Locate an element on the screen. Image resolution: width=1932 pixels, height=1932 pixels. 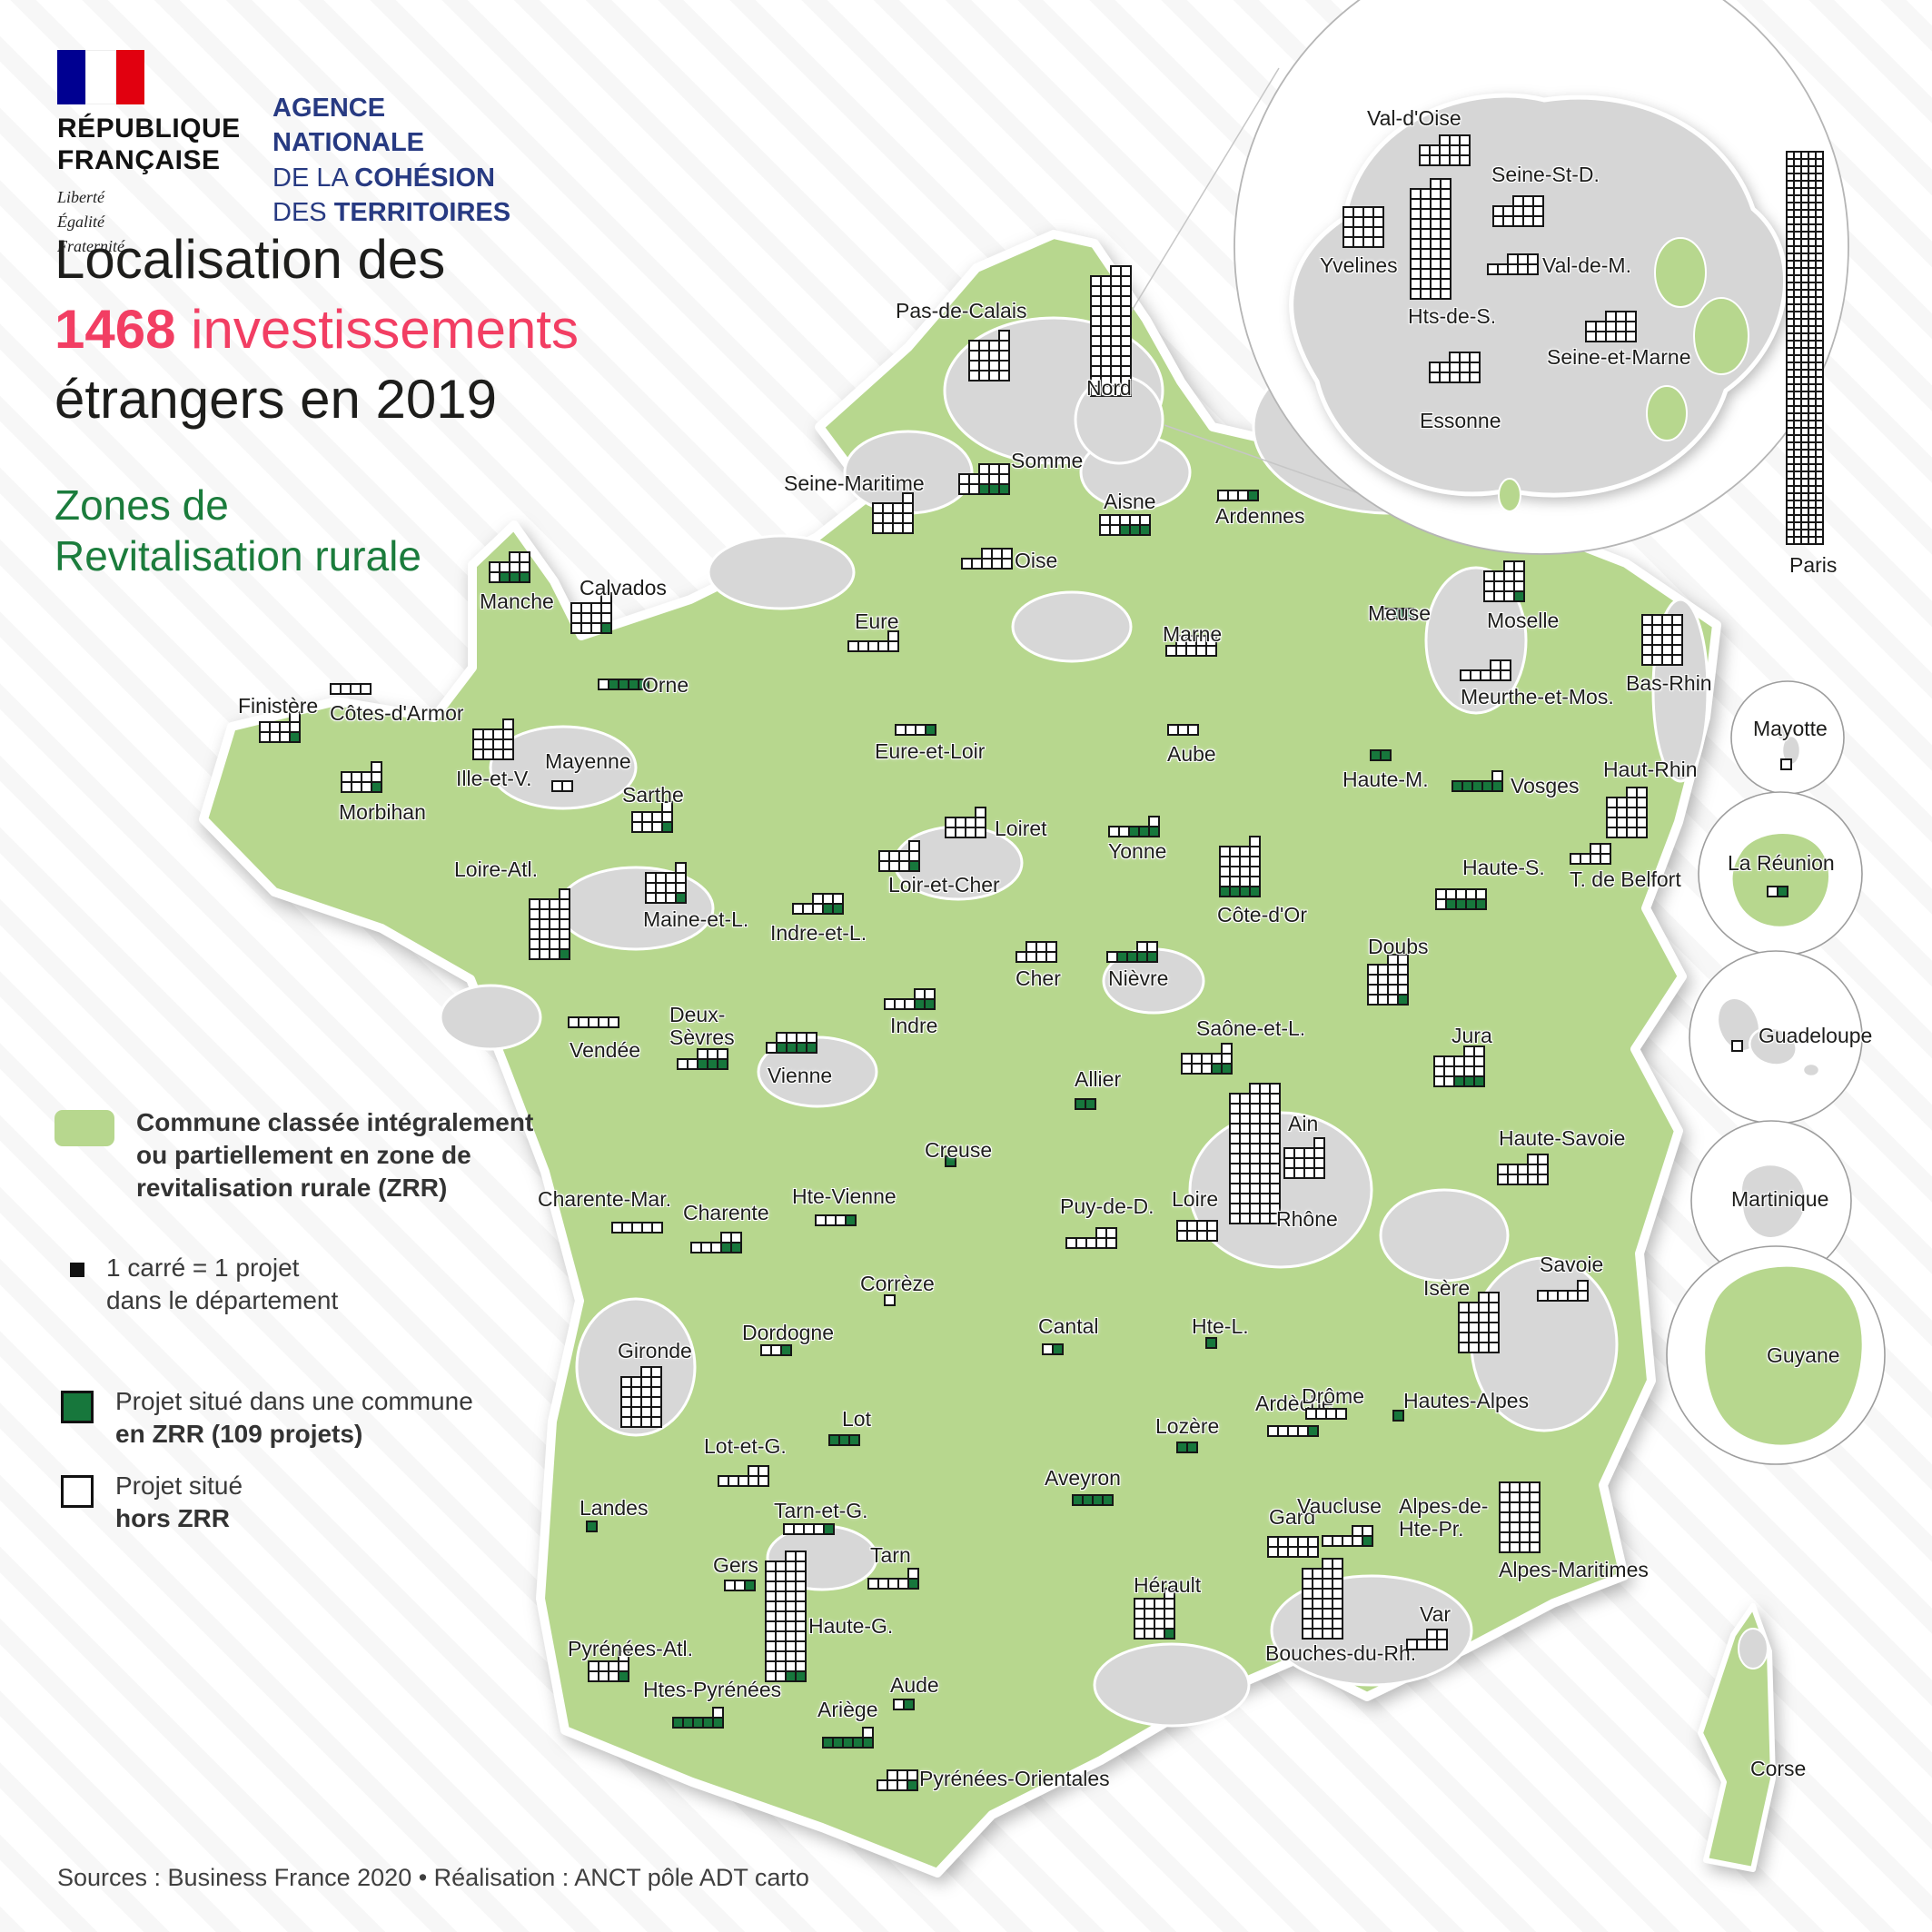
dept-label-moselle: Moselle is located at coordinates (1523, 620).